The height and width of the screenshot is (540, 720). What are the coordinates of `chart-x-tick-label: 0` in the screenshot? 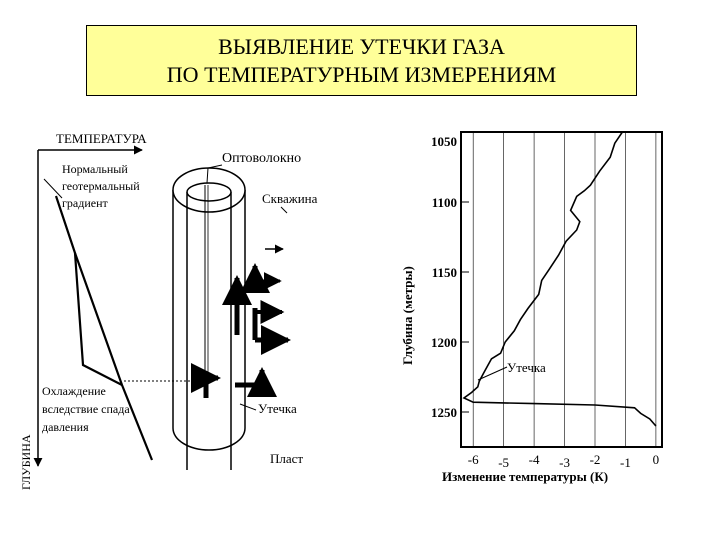 It's located at (656, 459).